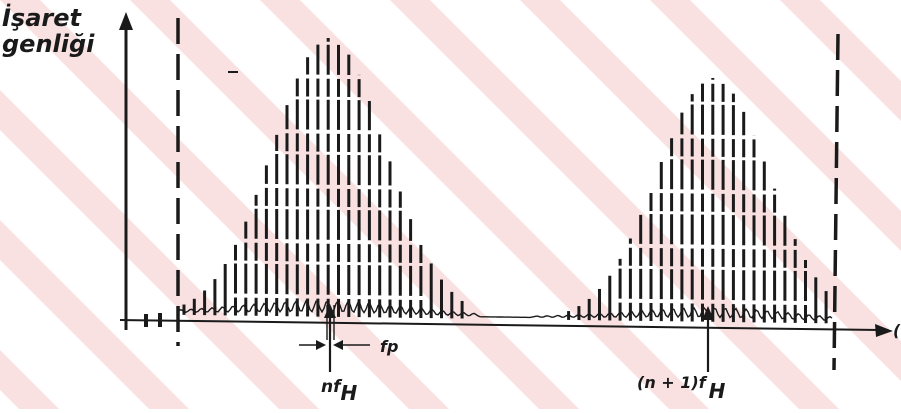 The width and height of the screenshot is (901, 413). What do you see at coordinates (42, 17) in the screenshot?
I see `y-axis-label-line1: İşaret` at bounding box center [42, 17].